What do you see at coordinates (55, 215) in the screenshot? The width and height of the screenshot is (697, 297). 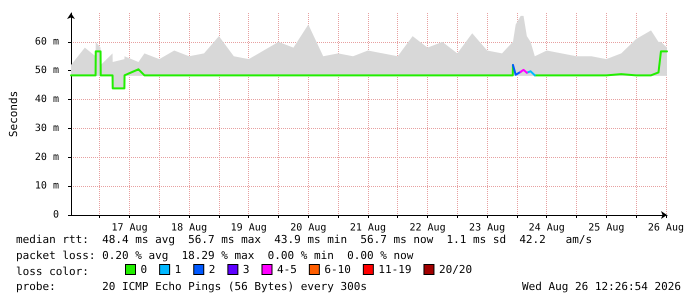 I see `y-tick-label: 0` at bounding box center [55, 215].